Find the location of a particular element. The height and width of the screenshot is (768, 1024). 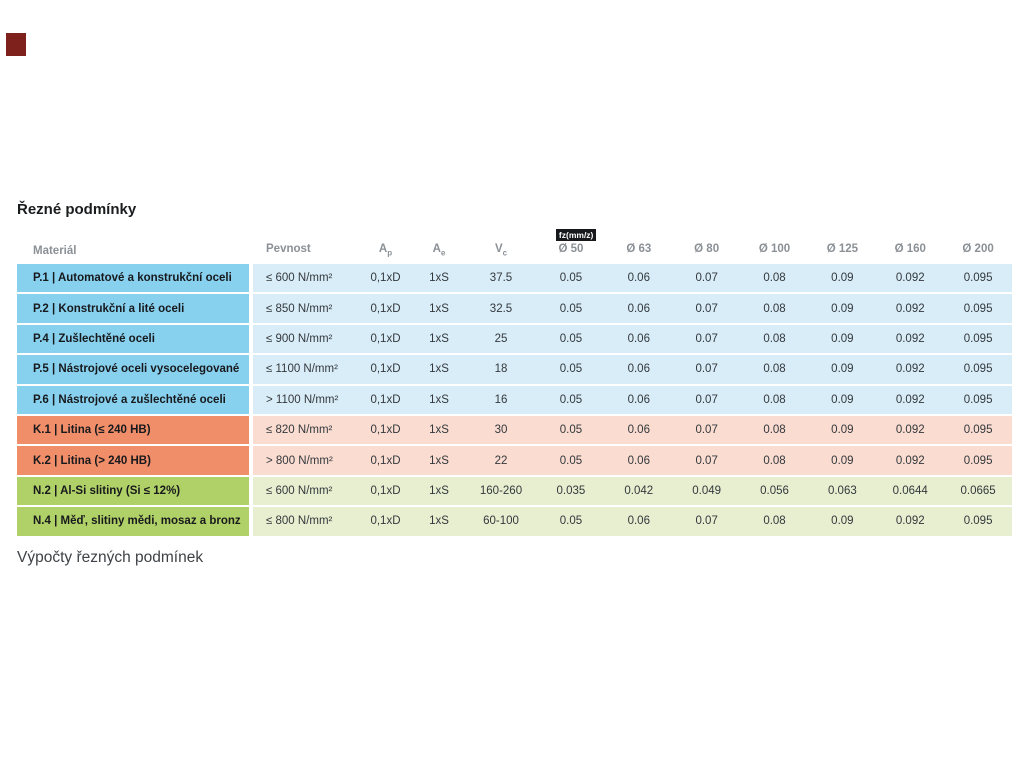

vc-cell: 37.5 is located at coordinates (501, 278).